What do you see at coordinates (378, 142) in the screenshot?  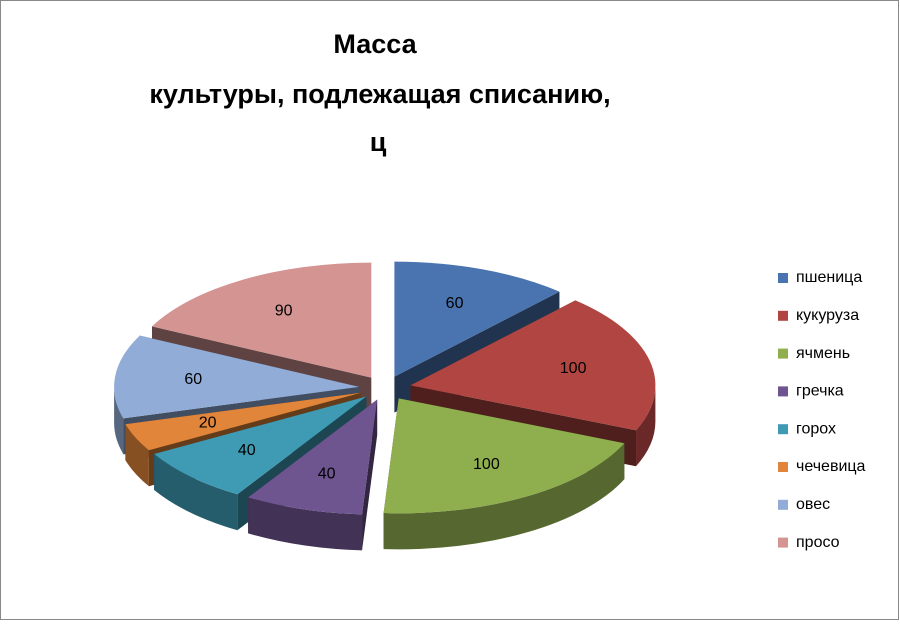 I see `chart-title: ц` at bounding box center [378, 142].